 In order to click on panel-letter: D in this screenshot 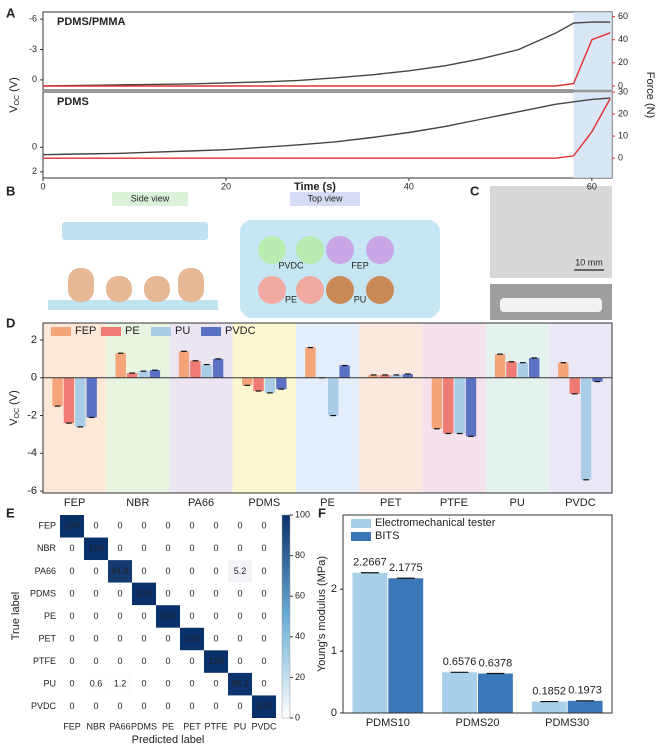, I will do `click(10, 322)`.